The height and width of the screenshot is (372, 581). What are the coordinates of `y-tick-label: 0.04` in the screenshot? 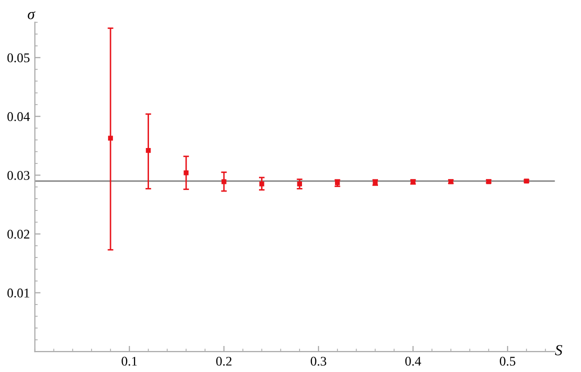 It's located at (18, 117).